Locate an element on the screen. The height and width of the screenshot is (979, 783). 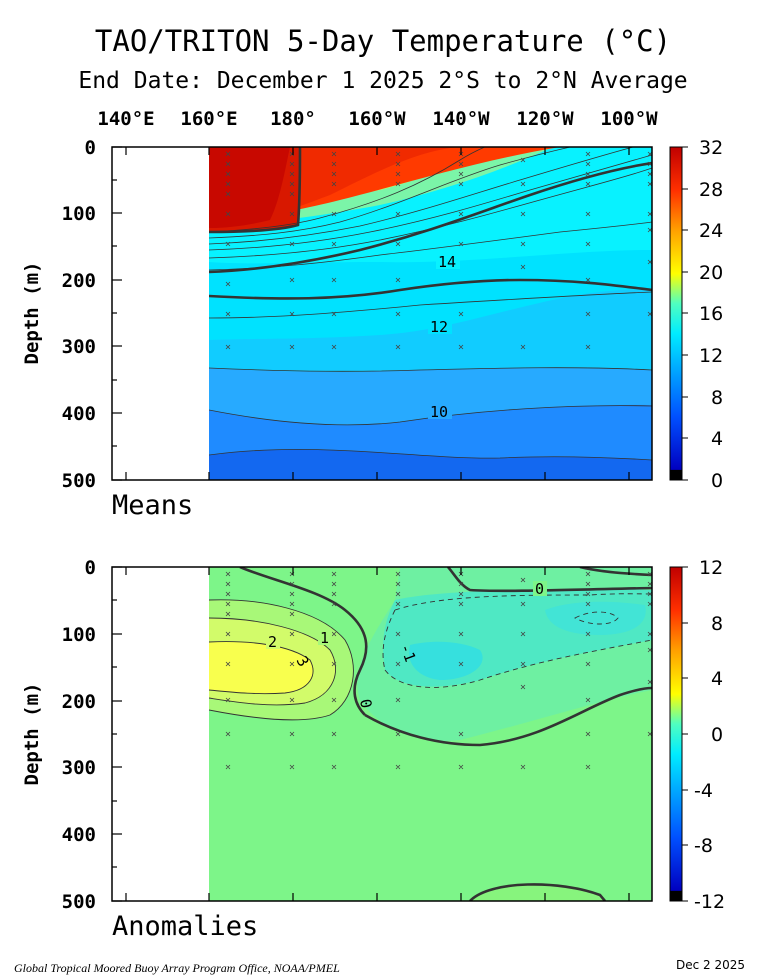
means-colorbar is located at coordinates (676, 313).